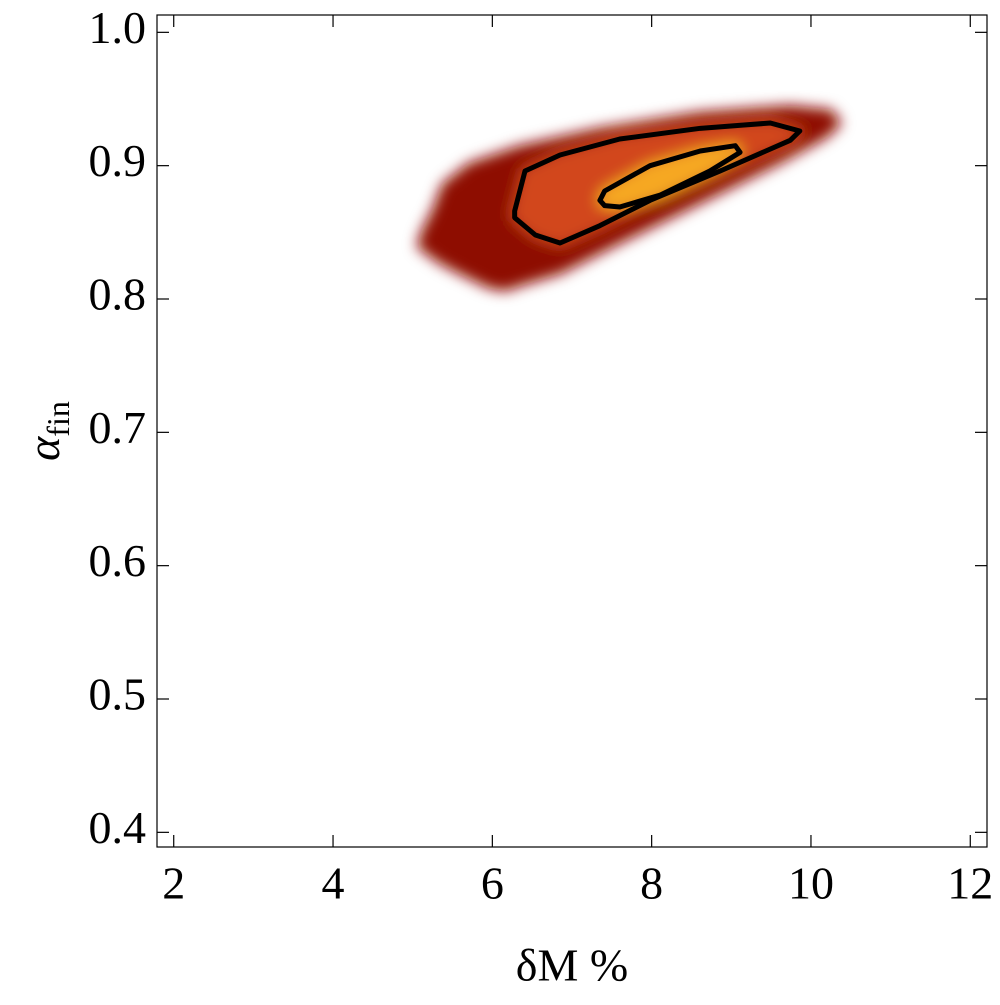 This screenshot has height=1005, width=1000. I want to click on x-tick-label: 10, so click(811, 883).